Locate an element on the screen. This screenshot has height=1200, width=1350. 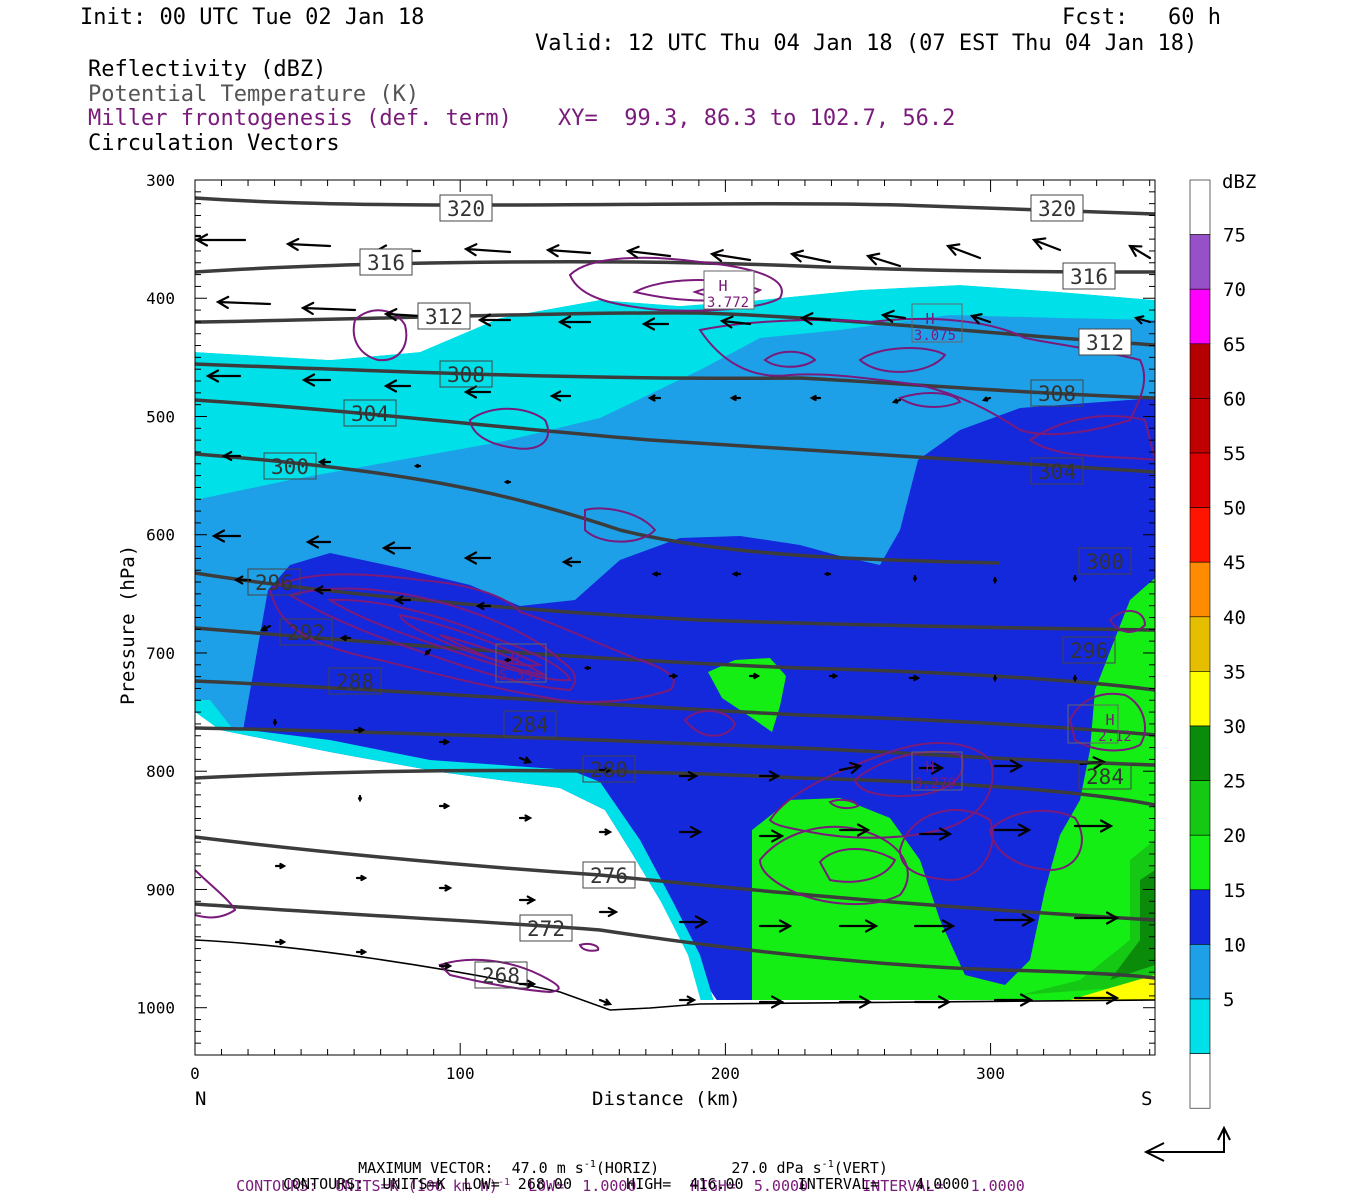
y-tick-label: 600 is located at coordinates (160, 535).